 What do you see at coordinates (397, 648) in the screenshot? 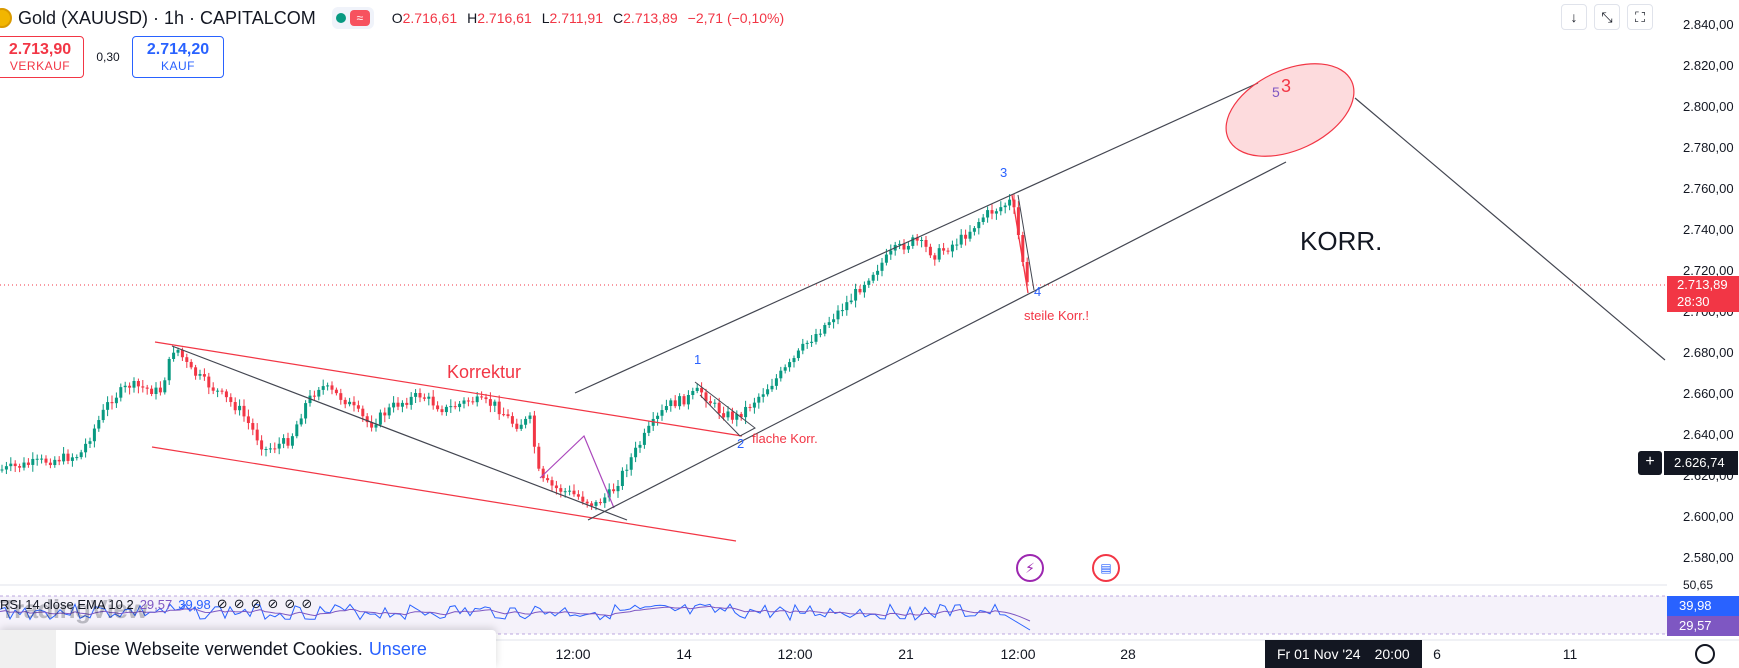
I see `cookie-policy-link: Unsere` at bounding box center [397, 648].